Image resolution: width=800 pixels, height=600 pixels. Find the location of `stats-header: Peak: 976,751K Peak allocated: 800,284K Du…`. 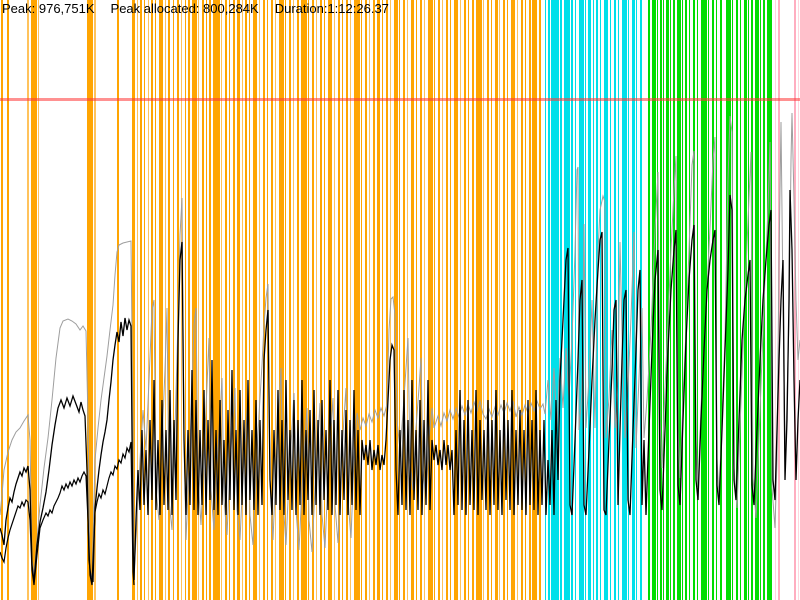

stats-header: Peak: 976,751K Peak allocated: 800,284K Du… is located at coordinates (203, 8).